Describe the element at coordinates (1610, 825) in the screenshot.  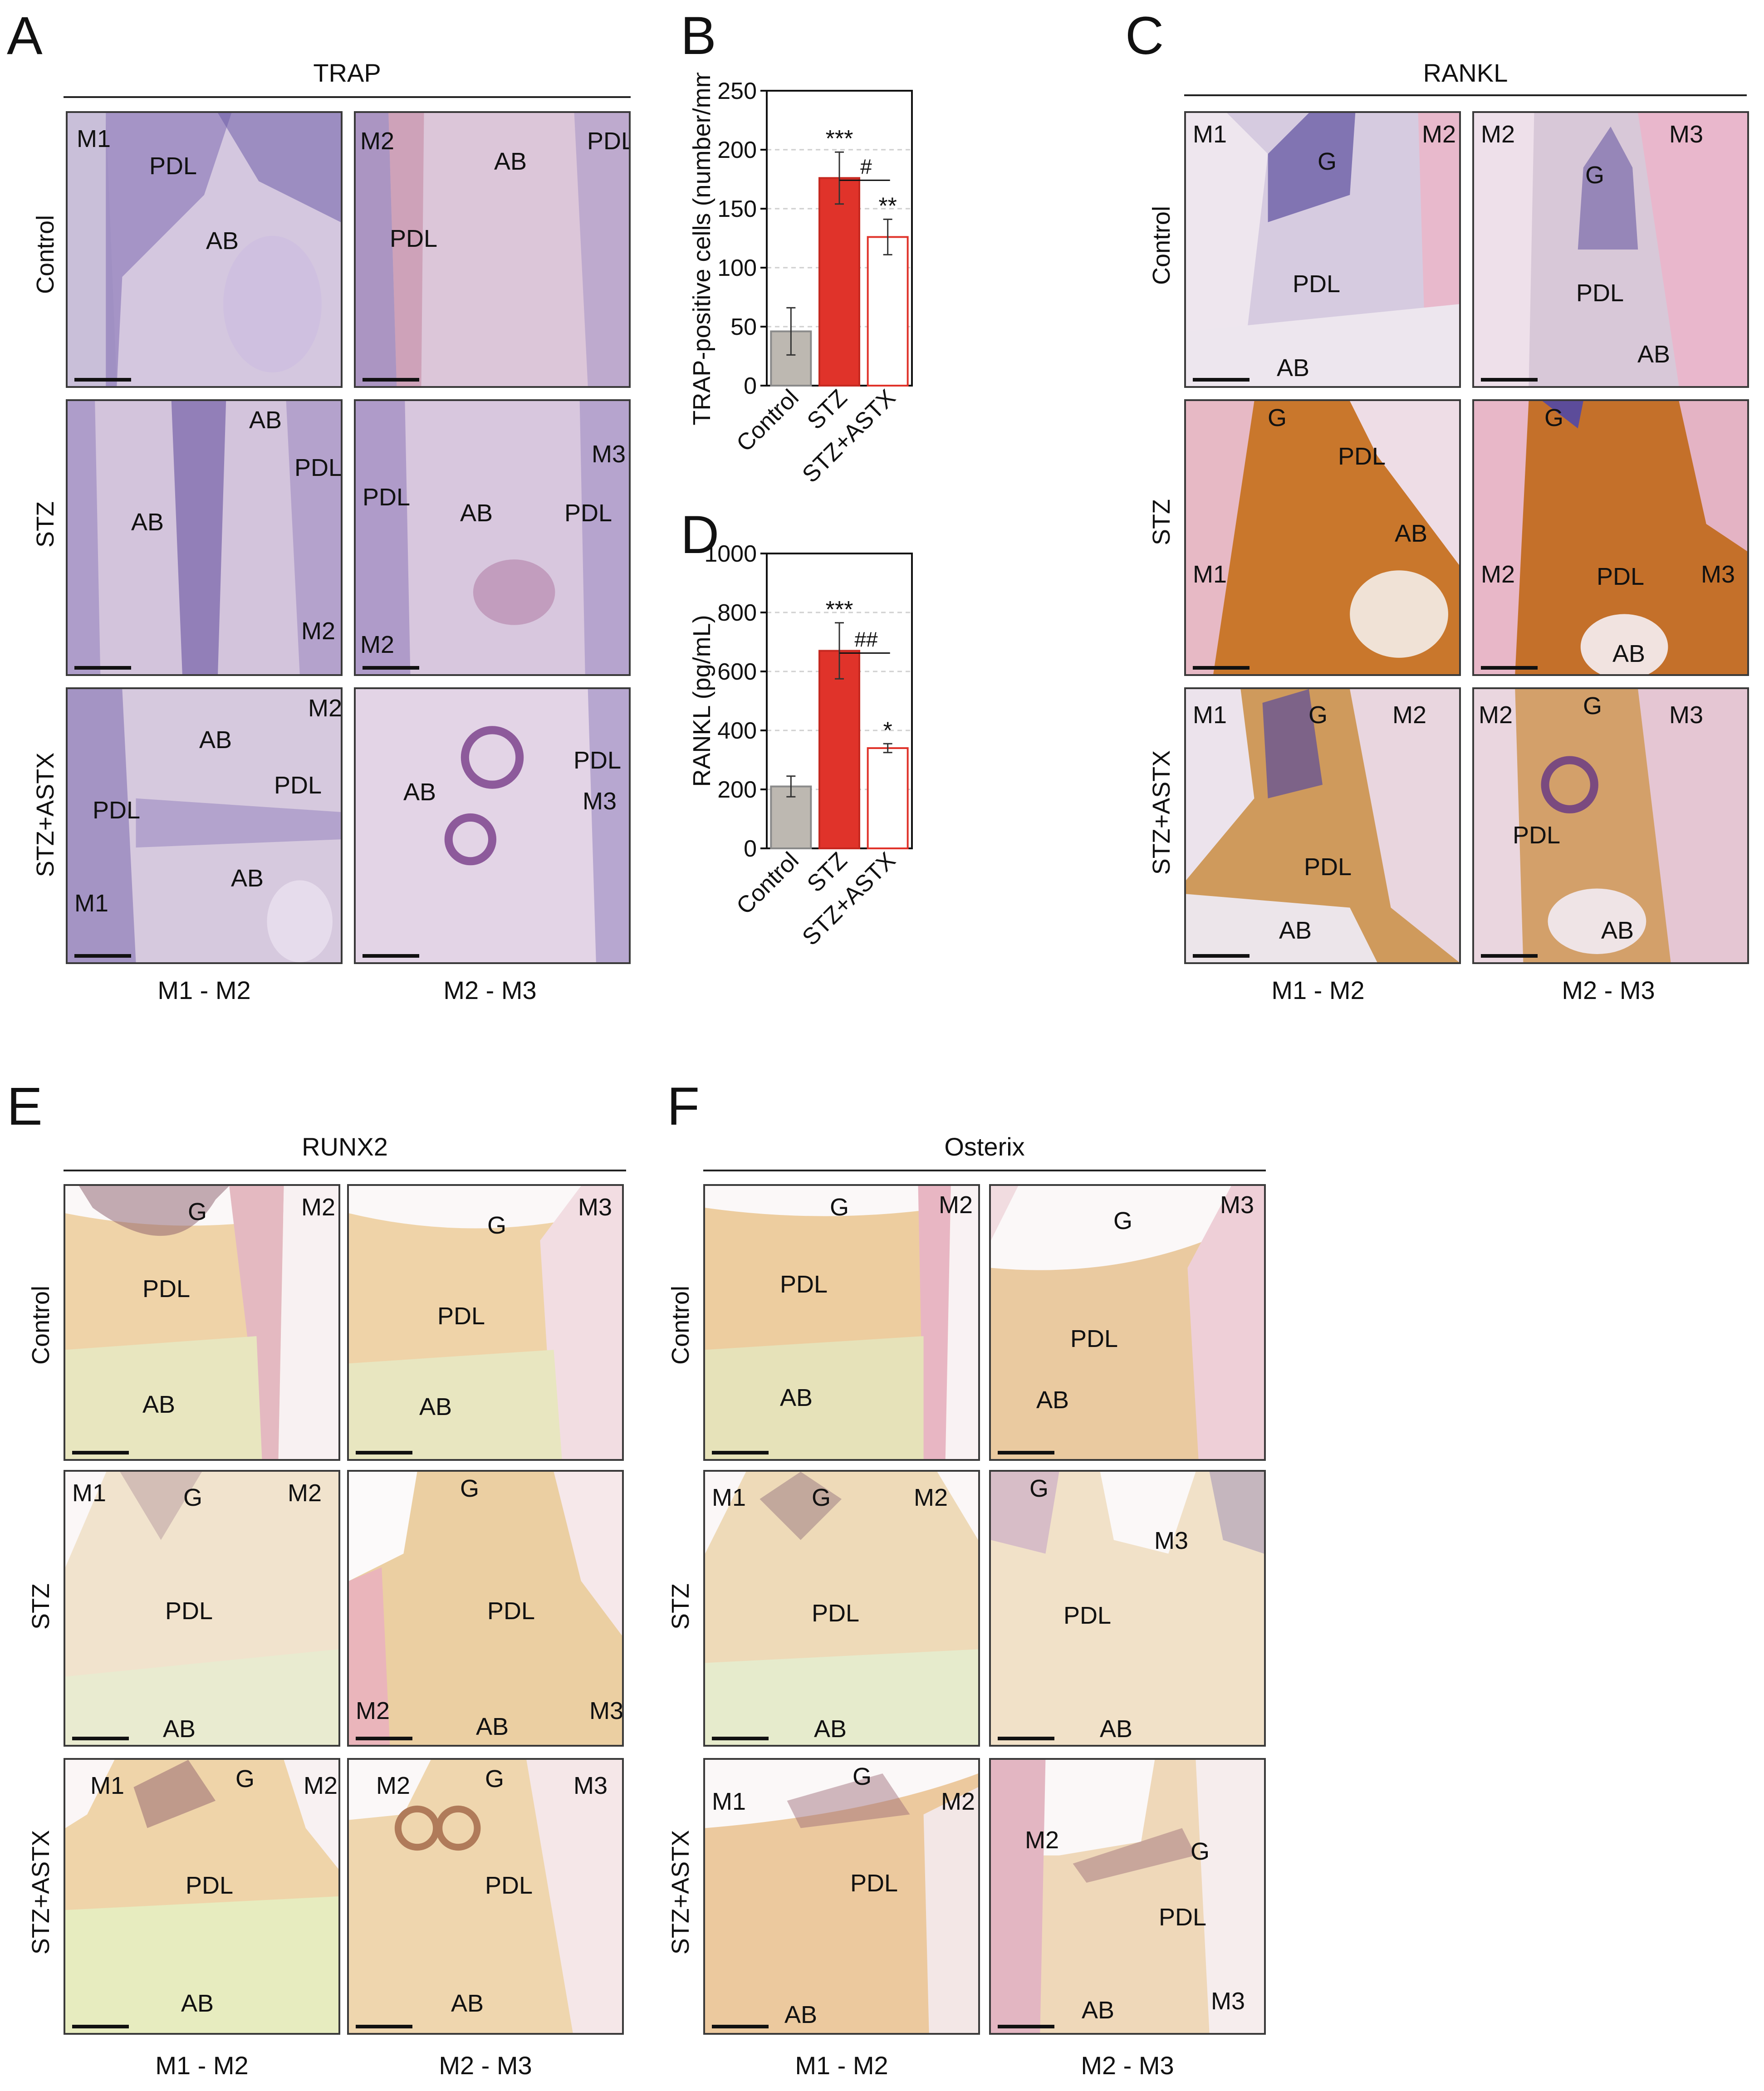
I see `micrograph-c-stzastx-m2m3: M2 G M3 PDL AB` at that location.